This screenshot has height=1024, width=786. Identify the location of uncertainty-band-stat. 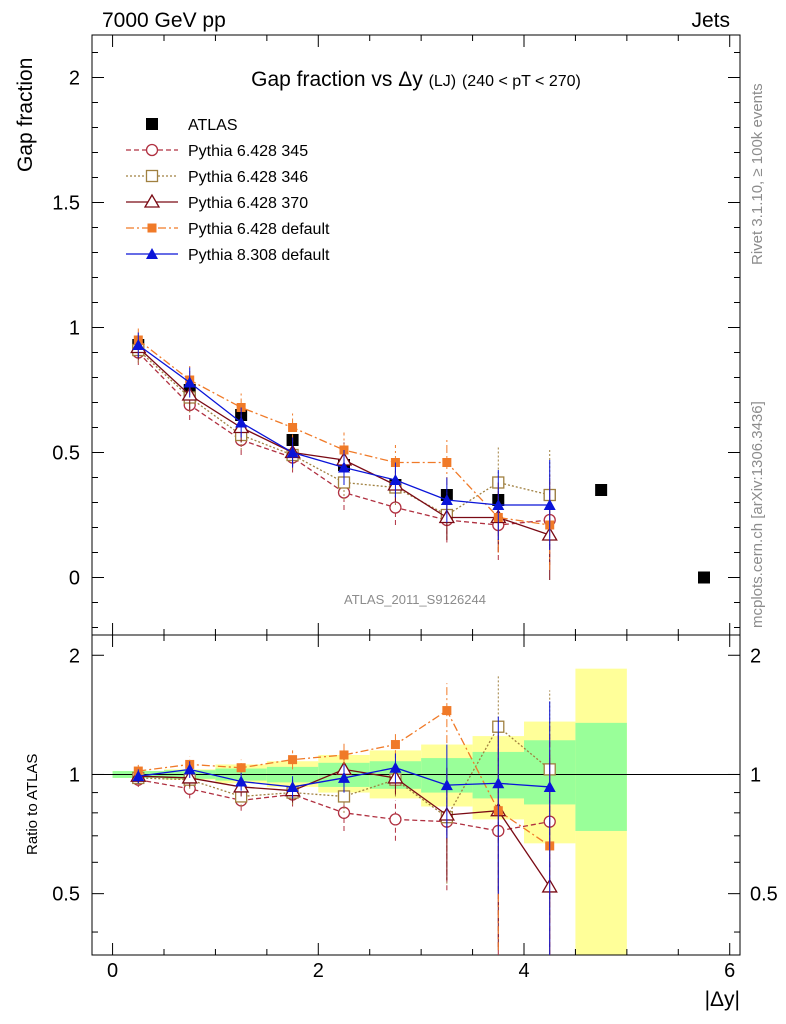
(601, 776).